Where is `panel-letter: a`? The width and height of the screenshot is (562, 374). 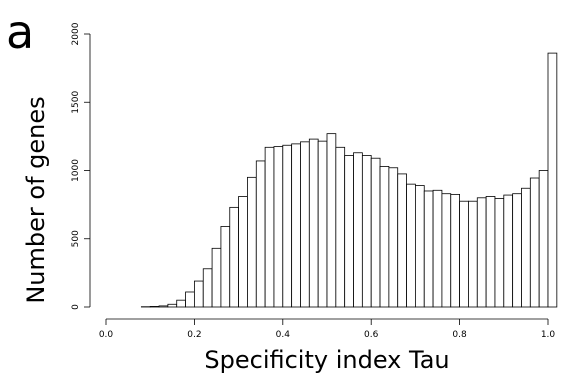 panel-letter: a is located at coordinates (20, 32).